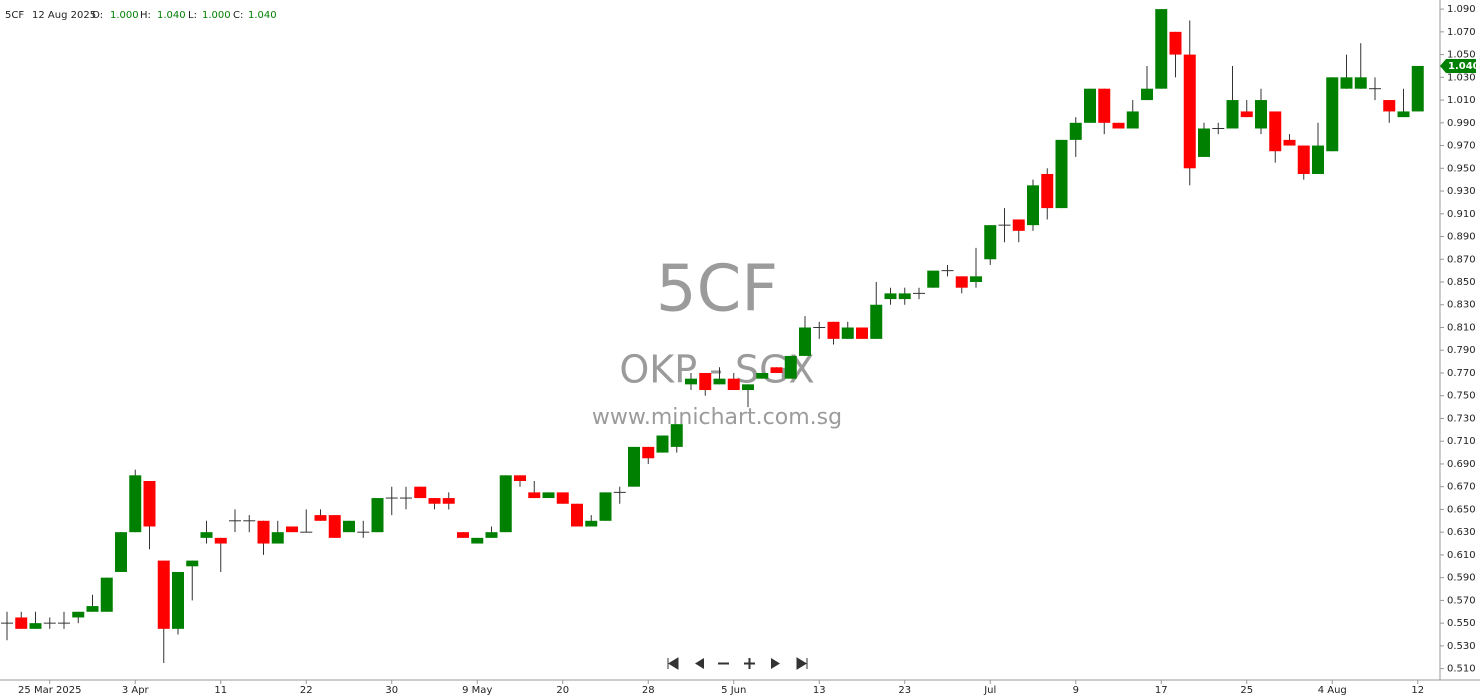 This screenshot has width=1480, height=699. What do you see at coordinates (1461, 646) in the screenshot?
I see `y-tick-label: 0.530` at bounding box center [1461, 646].